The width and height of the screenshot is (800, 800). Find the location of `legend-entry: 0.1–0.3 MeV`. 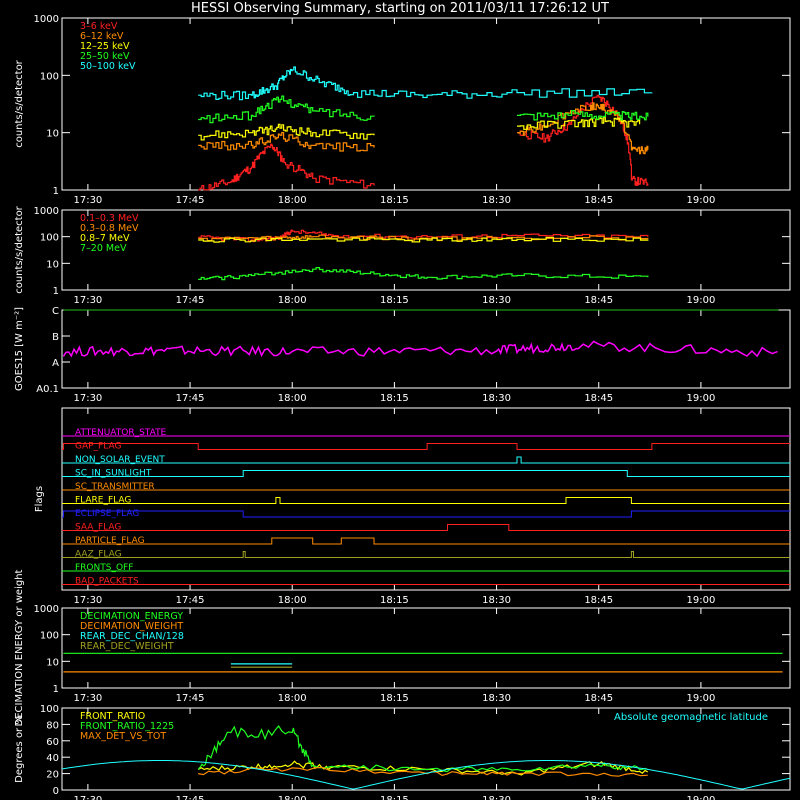

legend-entry: 0.1–0.3 MeV is located at coordinates (109, 218).